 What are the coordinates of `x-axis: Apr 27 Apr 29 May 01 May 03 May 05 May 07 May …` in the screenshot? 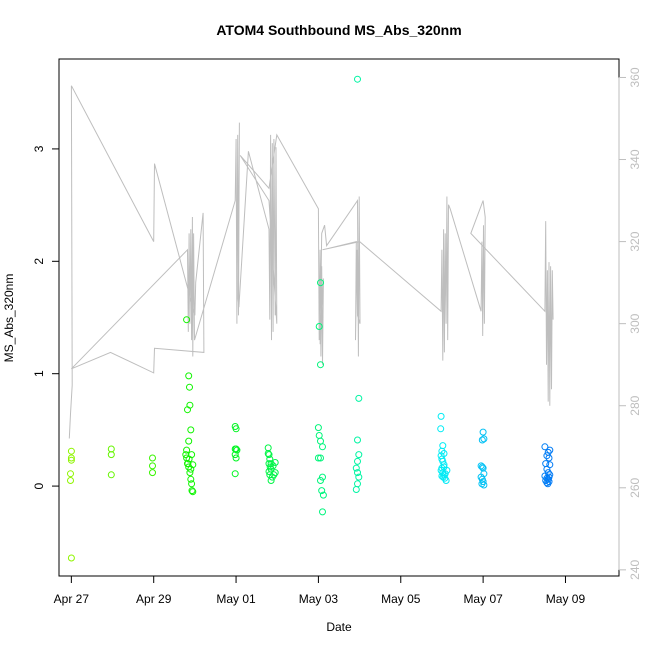 It's located at (320, 590).